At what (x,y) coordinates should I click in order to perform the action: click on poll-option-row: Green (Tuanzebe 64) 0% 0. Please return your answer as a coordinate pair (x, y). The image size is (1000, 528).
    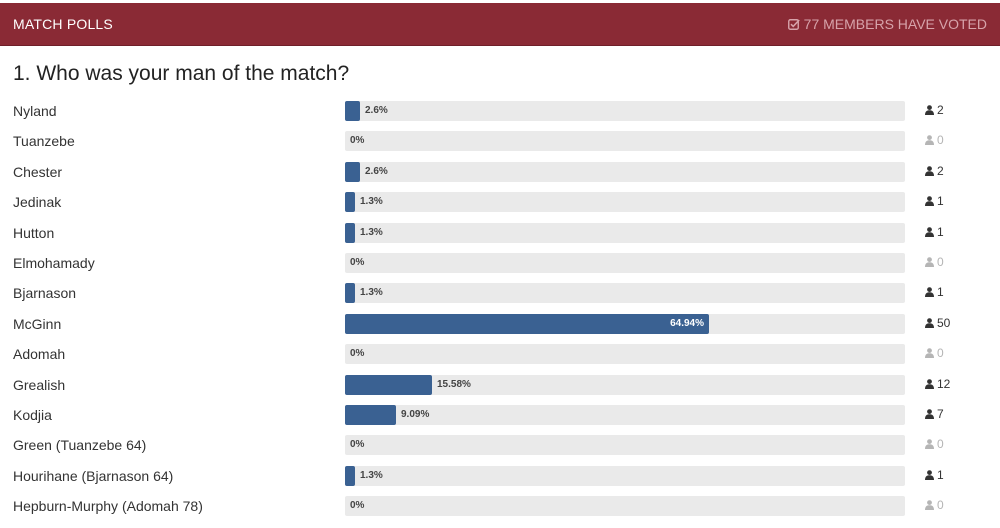
    Looking at the image, I should click on (500, 445).